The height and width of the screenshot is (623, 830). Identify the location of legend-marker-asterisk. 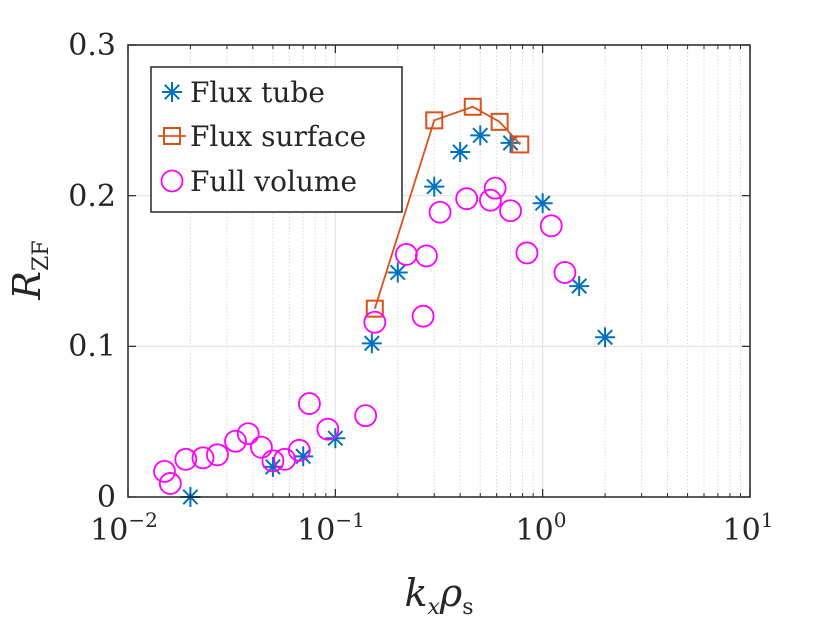
(172, 92).